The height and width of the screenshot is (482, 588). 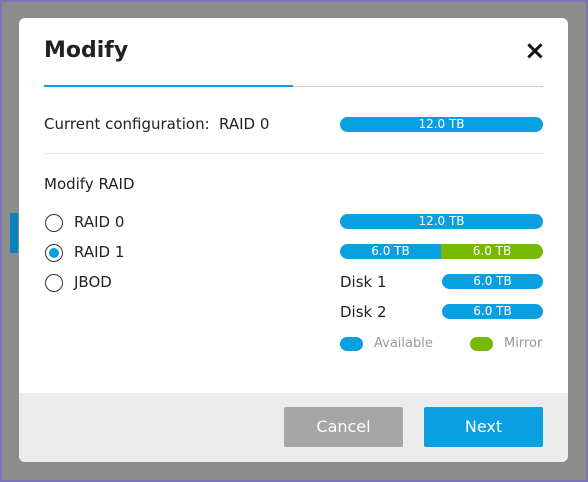 What do you see at coordinates (441, 221) in the screenshot?
I see `total-bar: 12.0 TB` at bounding box center [441, 221].